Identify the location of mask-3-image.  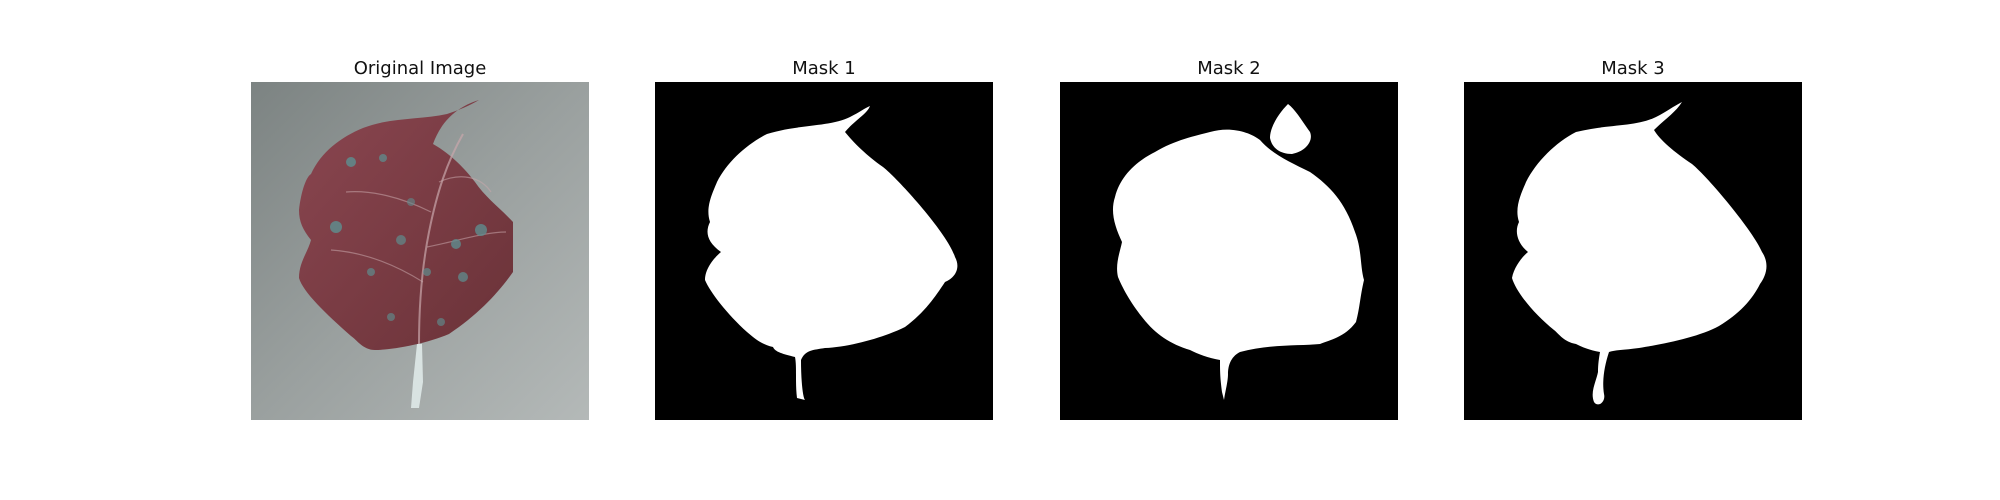
(1633, 251).